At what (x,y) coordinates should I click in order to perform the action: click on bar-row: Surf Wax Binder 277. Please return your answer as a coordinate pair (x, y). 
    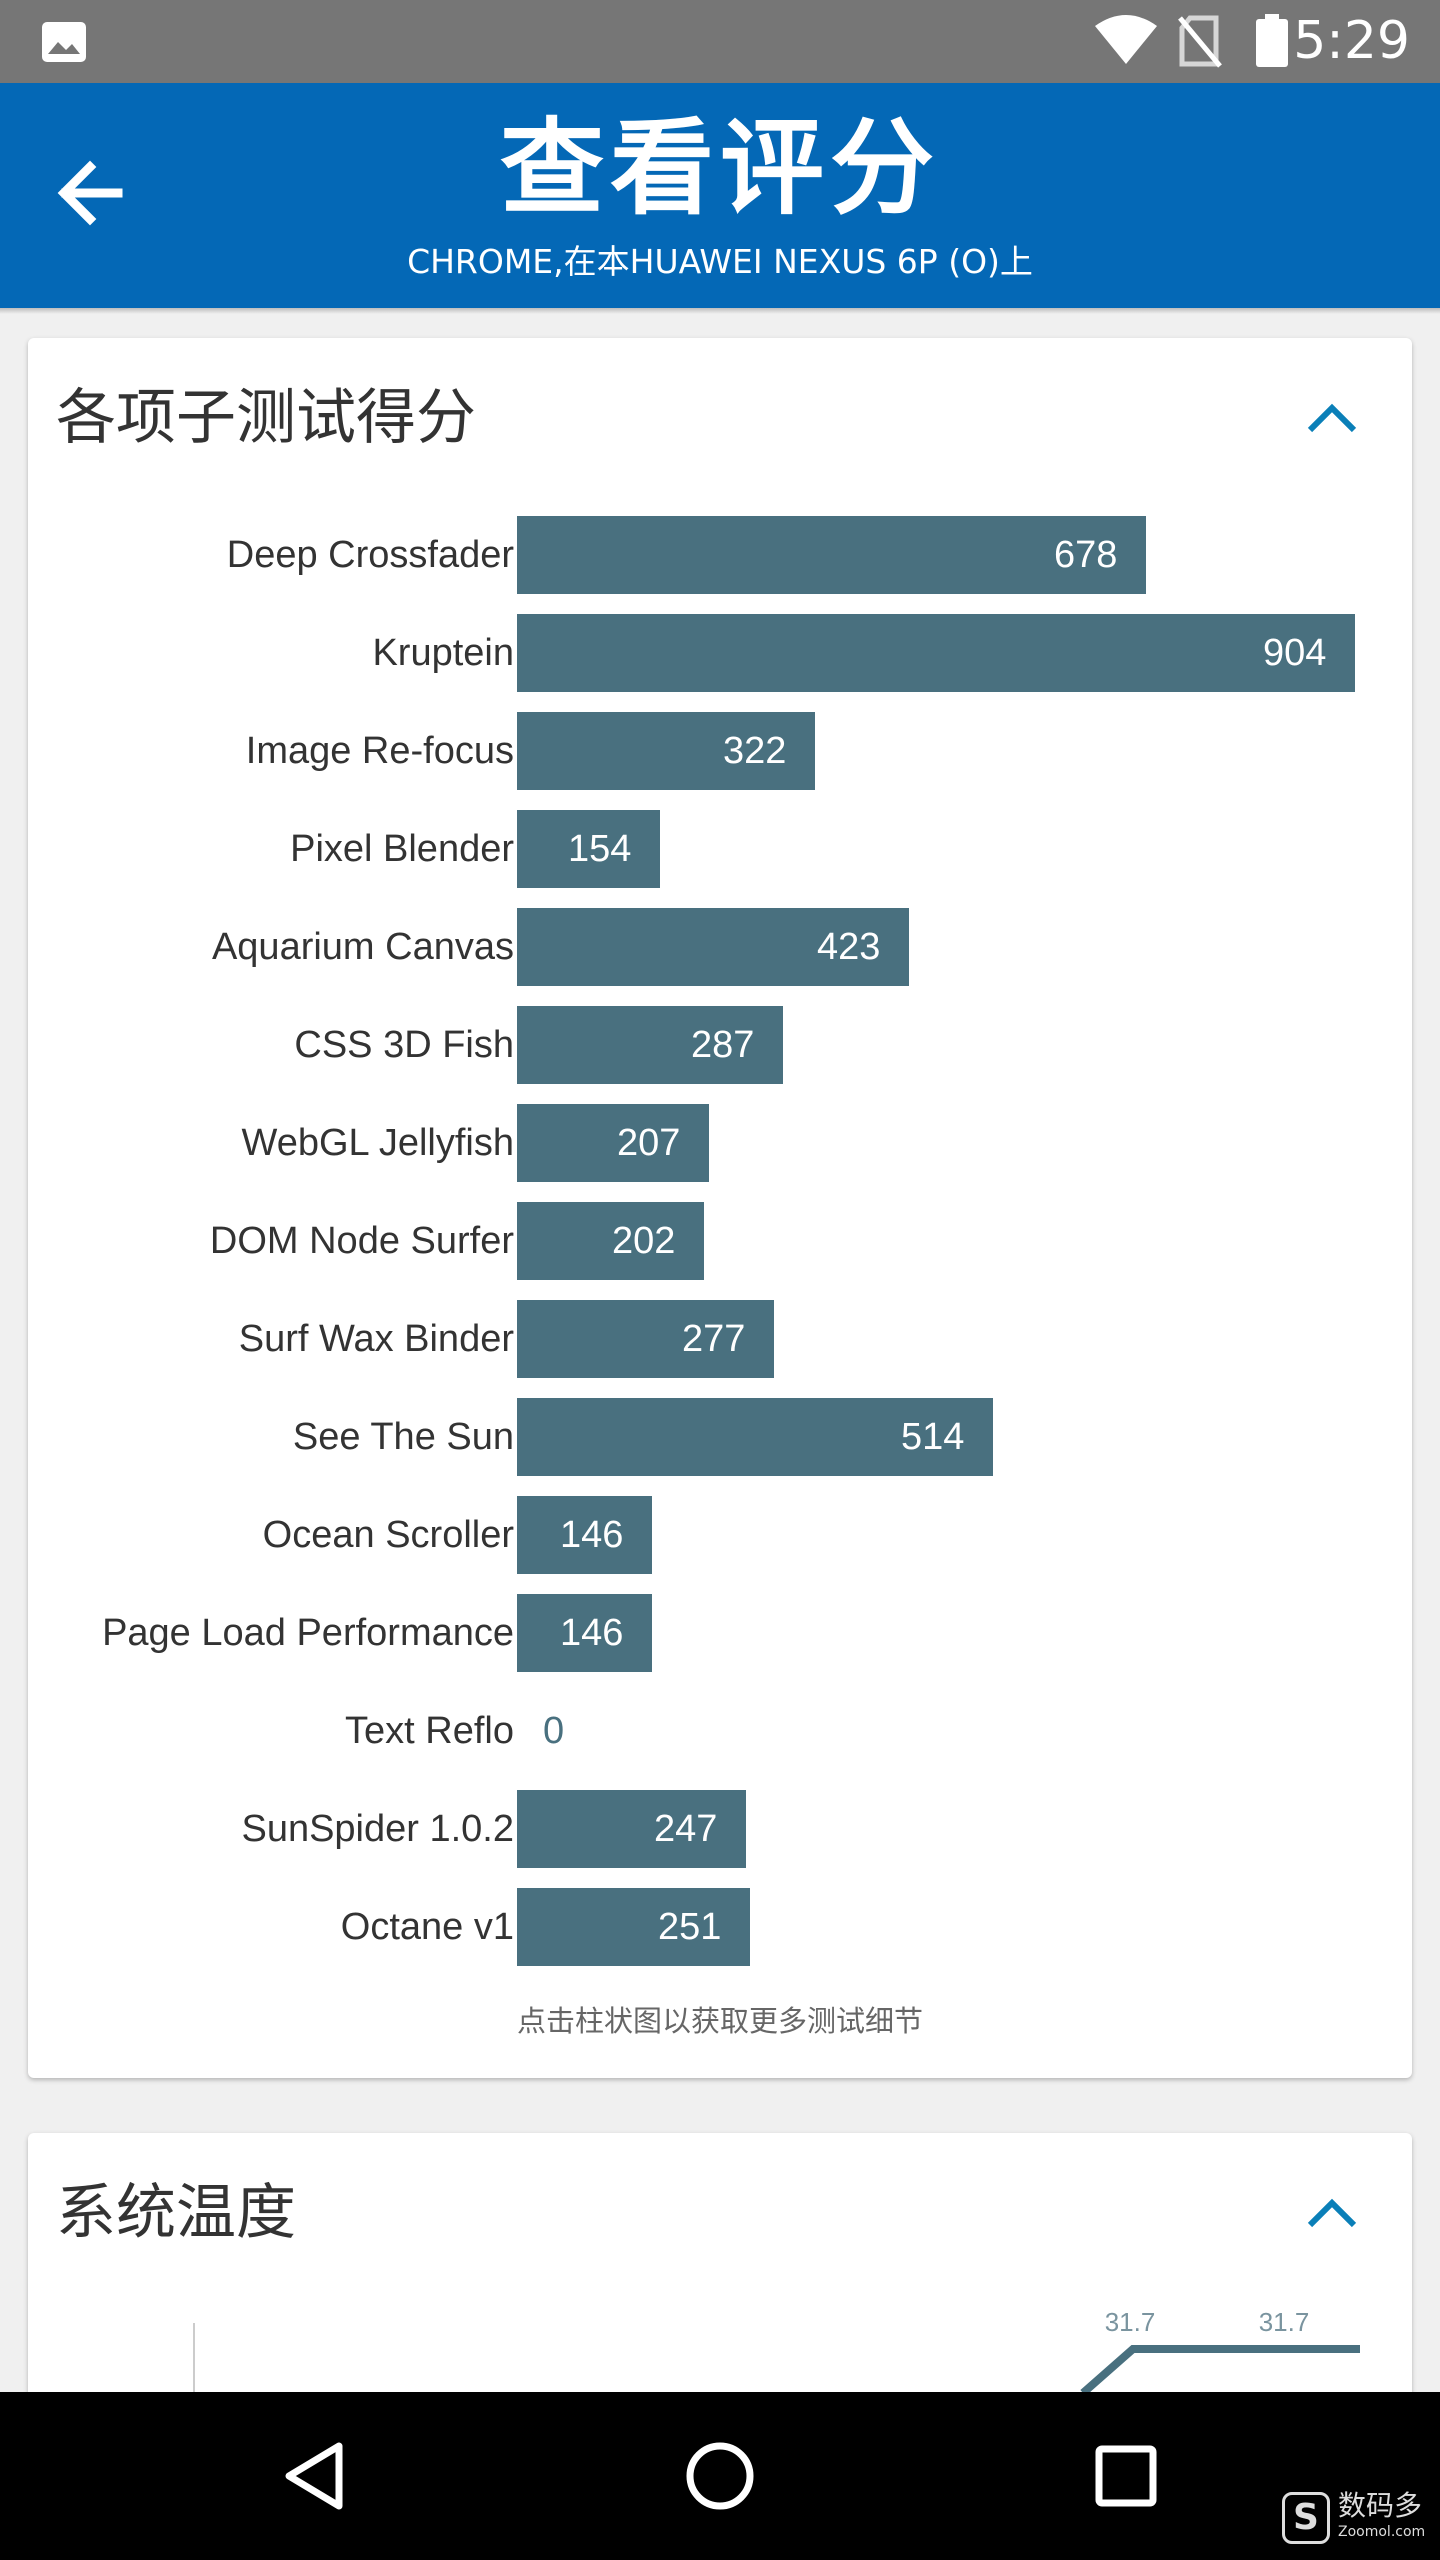
    Looking at the image, I should click on (720, 1339).